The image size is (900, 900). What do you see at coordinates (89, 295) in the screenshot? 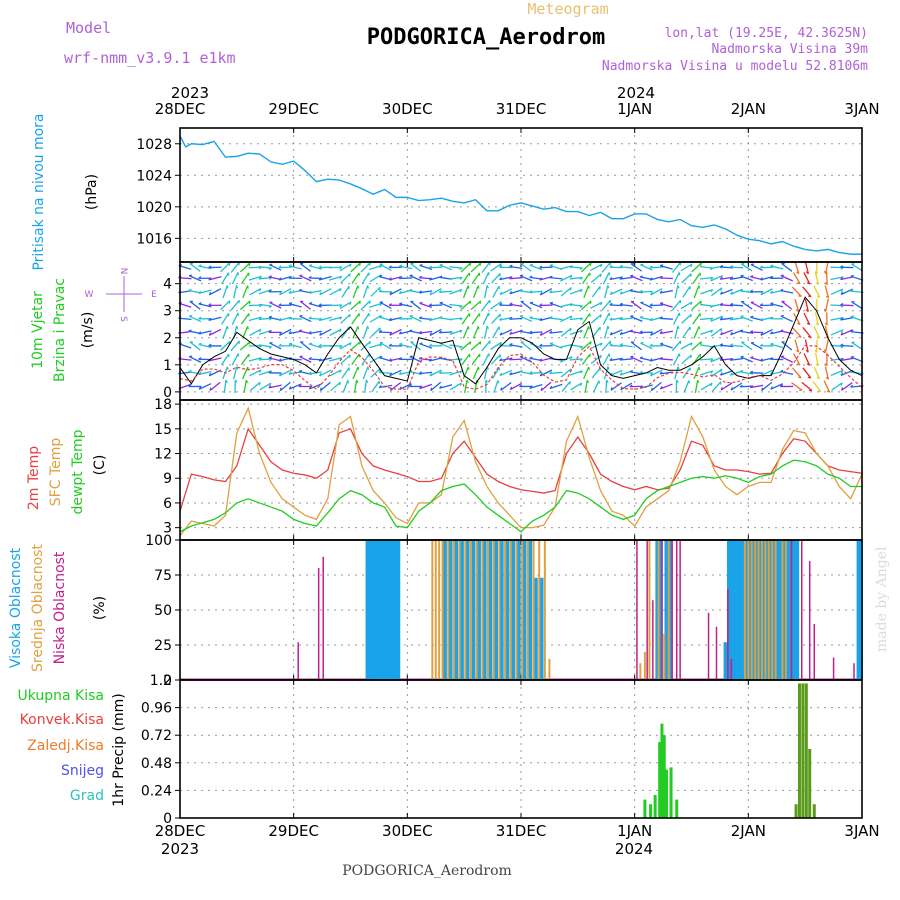
I see `compass-w: W` at bounding box center [89, 295].